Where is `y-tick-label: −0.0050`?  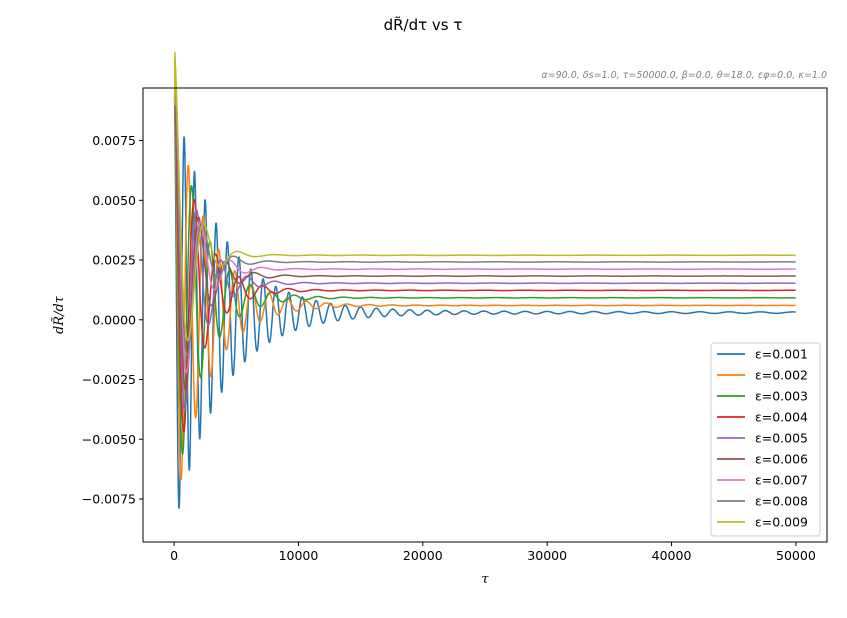 y-tick-label: −0.0050 is located at coordinates (109, 439).